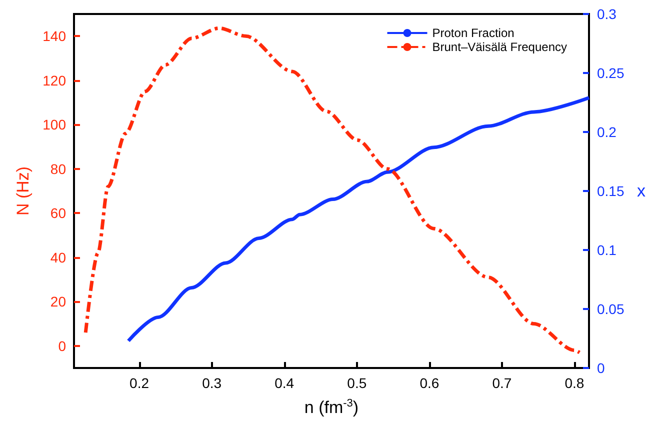 Image resolution: width=667 pixels, height=422 pixels. Describe the element at coordinates (284, 383) in the screenshot. I see `x-tick-label: 0.4` at that location.